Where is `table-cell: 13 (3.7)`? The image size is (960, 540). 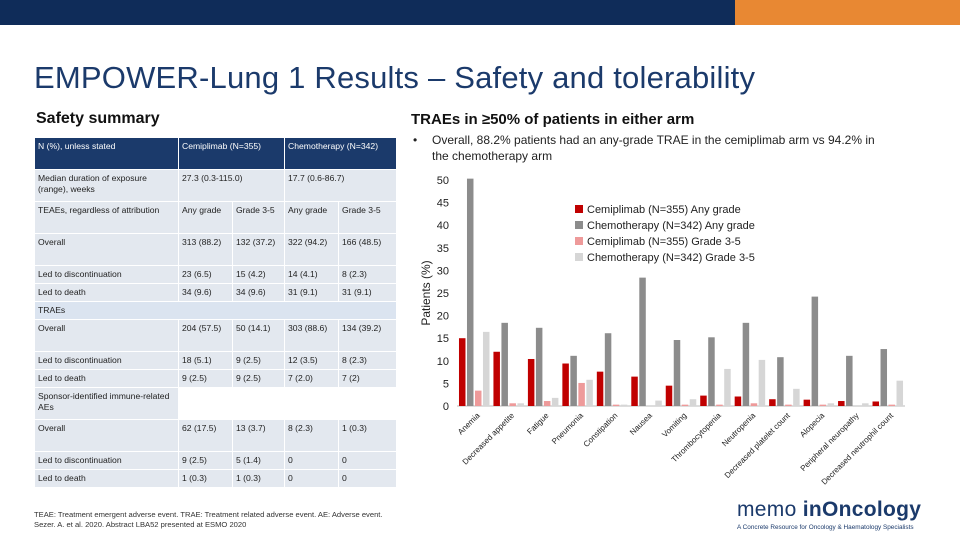 table-cell: 13 (3.7) is located at coordinates (258, 435).